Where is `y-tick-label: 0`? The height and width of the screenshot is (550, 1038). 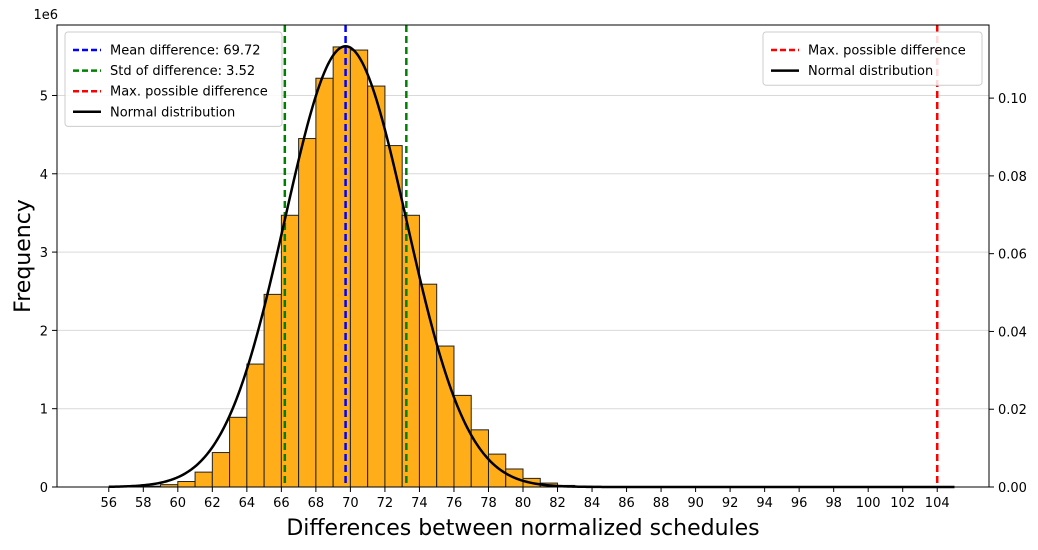
y-tick-label: 0 is located at coordinates (44, 488).